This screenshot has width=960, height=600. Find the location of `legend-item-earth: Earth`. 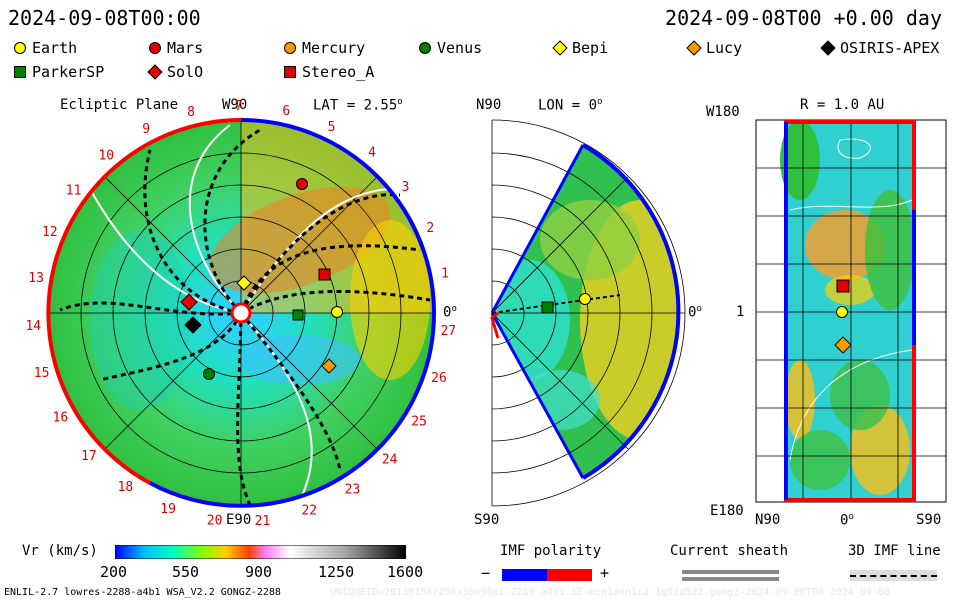

legend-item-earth: Earth is located at coordinates (44, 48).